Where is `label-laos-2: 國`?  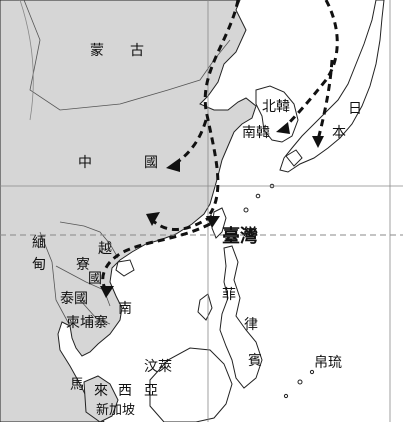
label-laos-2: 國 is located at coordinates (95, 279).